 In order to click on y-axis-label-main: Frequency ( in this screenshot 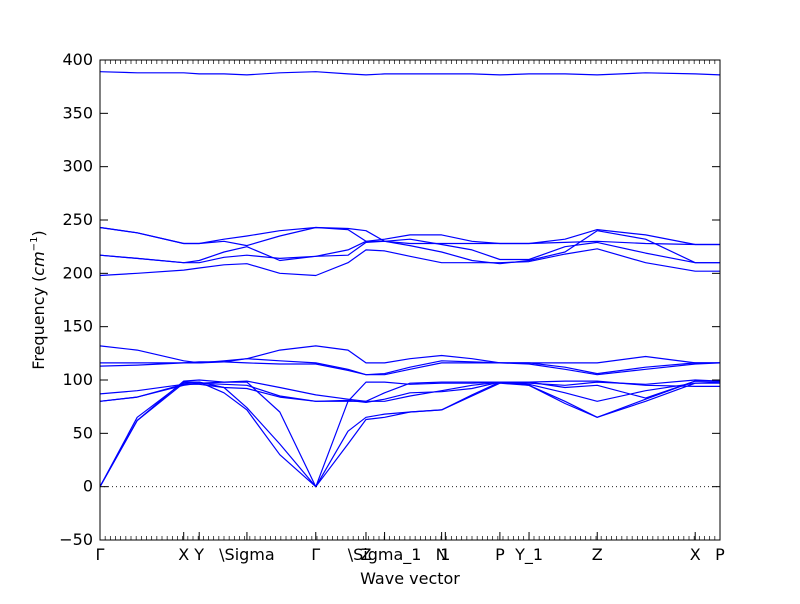, I will do `click(38, 323)`.